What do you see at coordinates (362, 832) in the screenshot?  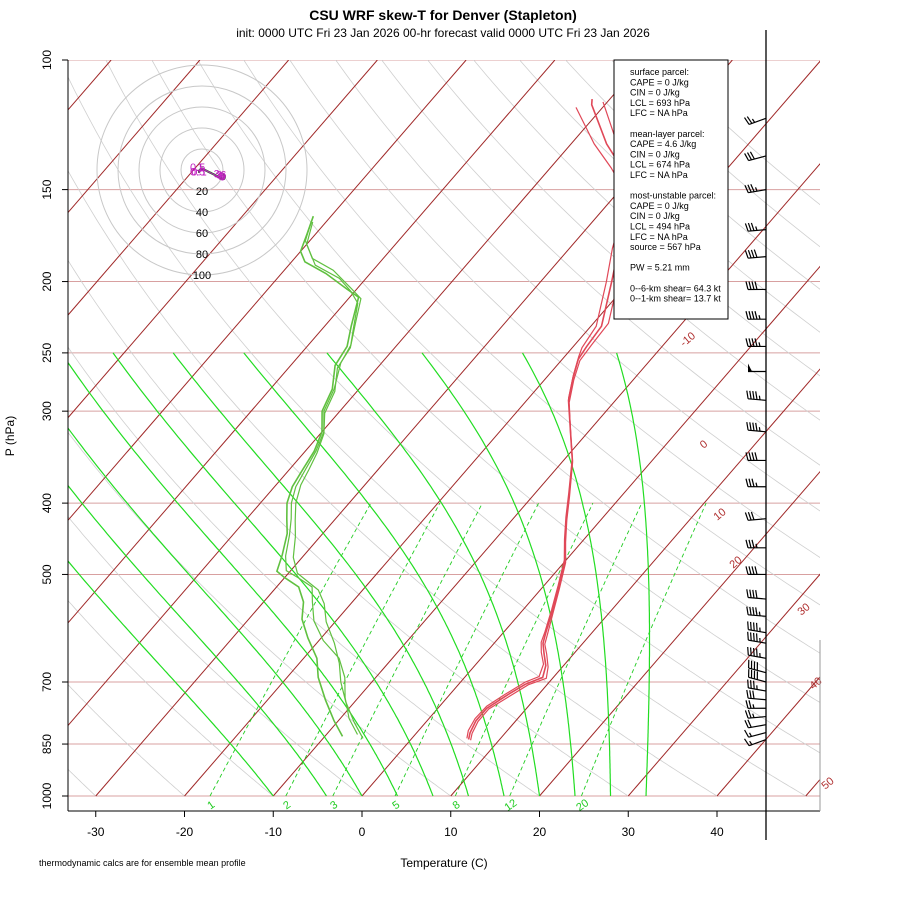 I see `x-tick-label: 0` at bounding box center [362, 832].